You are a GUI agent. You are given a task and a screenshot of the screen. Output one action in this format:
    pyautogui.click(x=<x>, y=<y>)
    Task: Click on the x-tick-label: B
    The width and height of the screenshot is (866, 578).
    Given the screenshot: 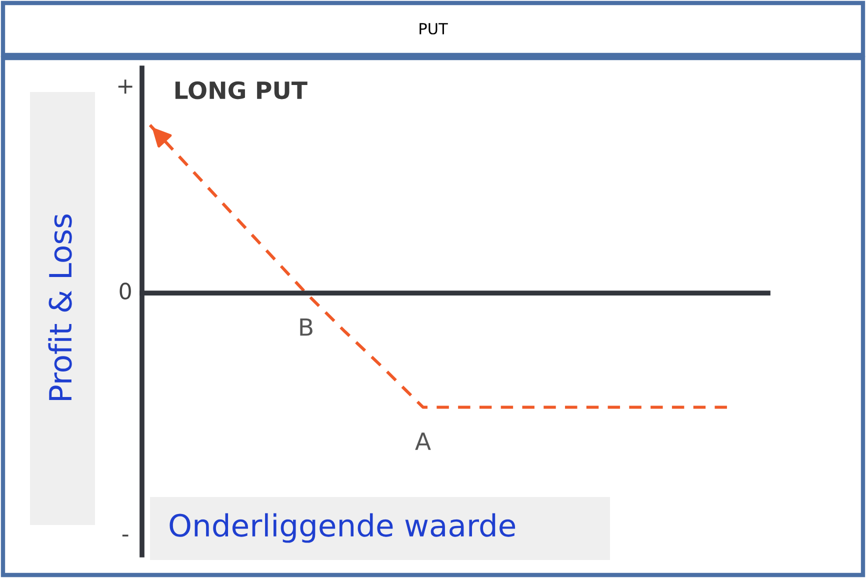 What is the action you would take?
    pyautogui.click(x=306, y=327)
    